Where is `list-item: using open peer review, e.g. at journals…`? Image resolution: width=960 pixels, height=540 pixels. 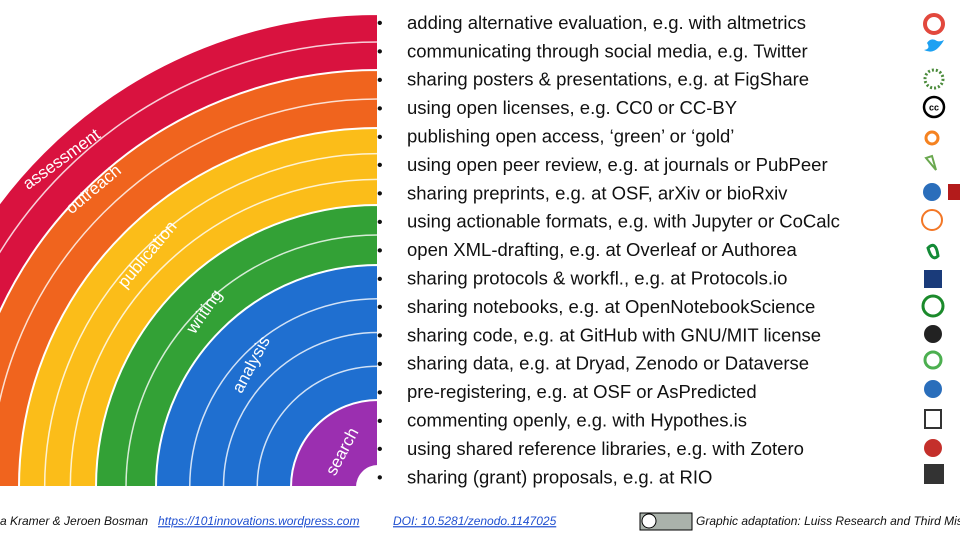 list-item: using open peer review, e.g. at journals… is located at coordinates (617, 164).